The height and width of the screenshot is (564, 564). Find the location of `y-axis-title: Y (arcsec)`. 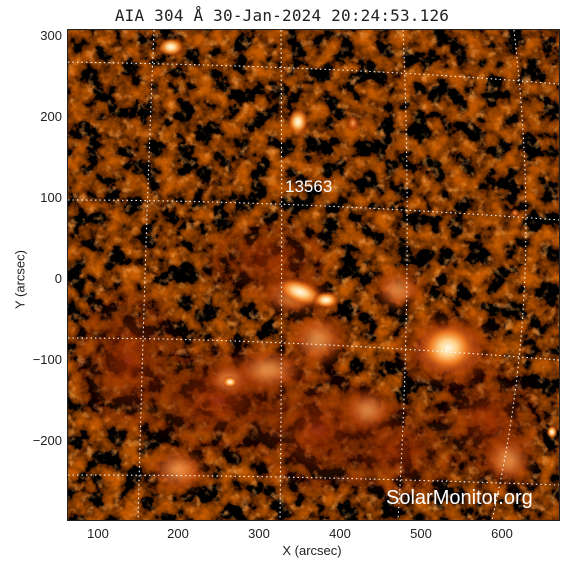

y-axis-title: Y (arcsec) is located at coordinates (20, 279).